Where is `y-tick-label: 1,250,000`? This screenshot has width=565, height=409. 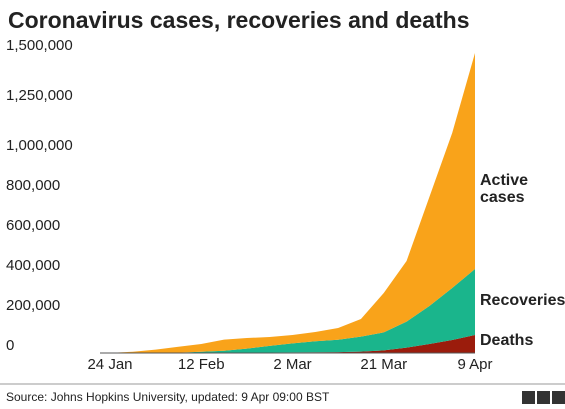
y-tick-label: 1,250,000 is located at coordinates (39, 95).